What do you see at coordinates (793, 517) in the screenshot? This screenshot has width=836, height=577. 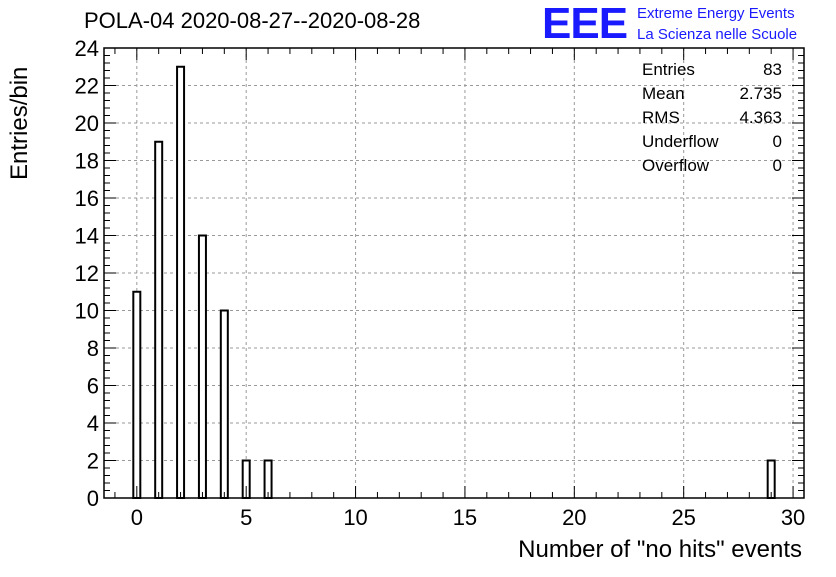 I see `x-tick-label: 30` at bounding box center [793, 517].